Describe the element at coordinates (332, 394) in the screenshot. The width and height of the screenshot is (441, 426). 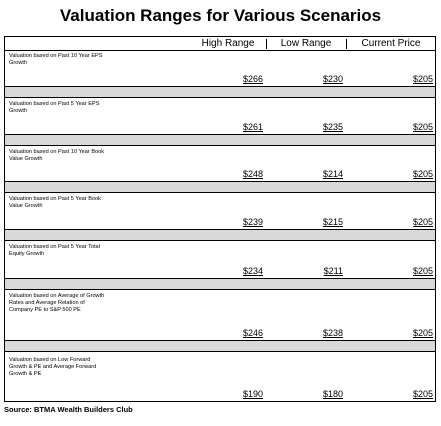
I see `low-range-value: $180` at that location.